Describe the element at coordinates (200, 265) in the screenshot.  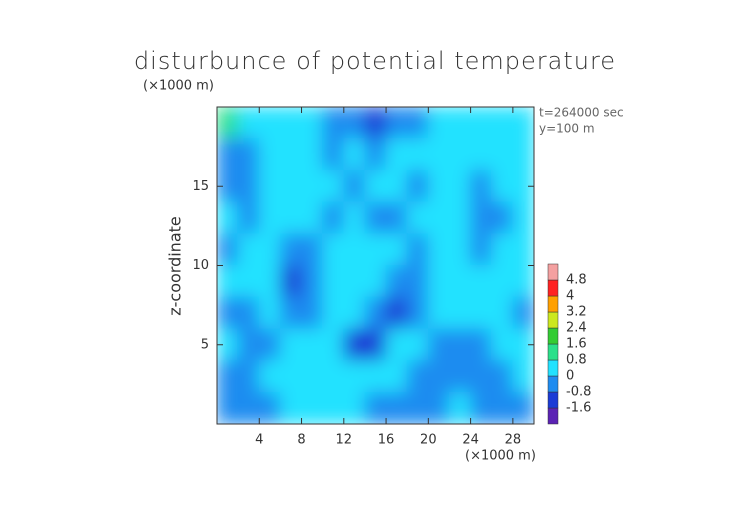
I see `y-tick-label: 10` at that location.